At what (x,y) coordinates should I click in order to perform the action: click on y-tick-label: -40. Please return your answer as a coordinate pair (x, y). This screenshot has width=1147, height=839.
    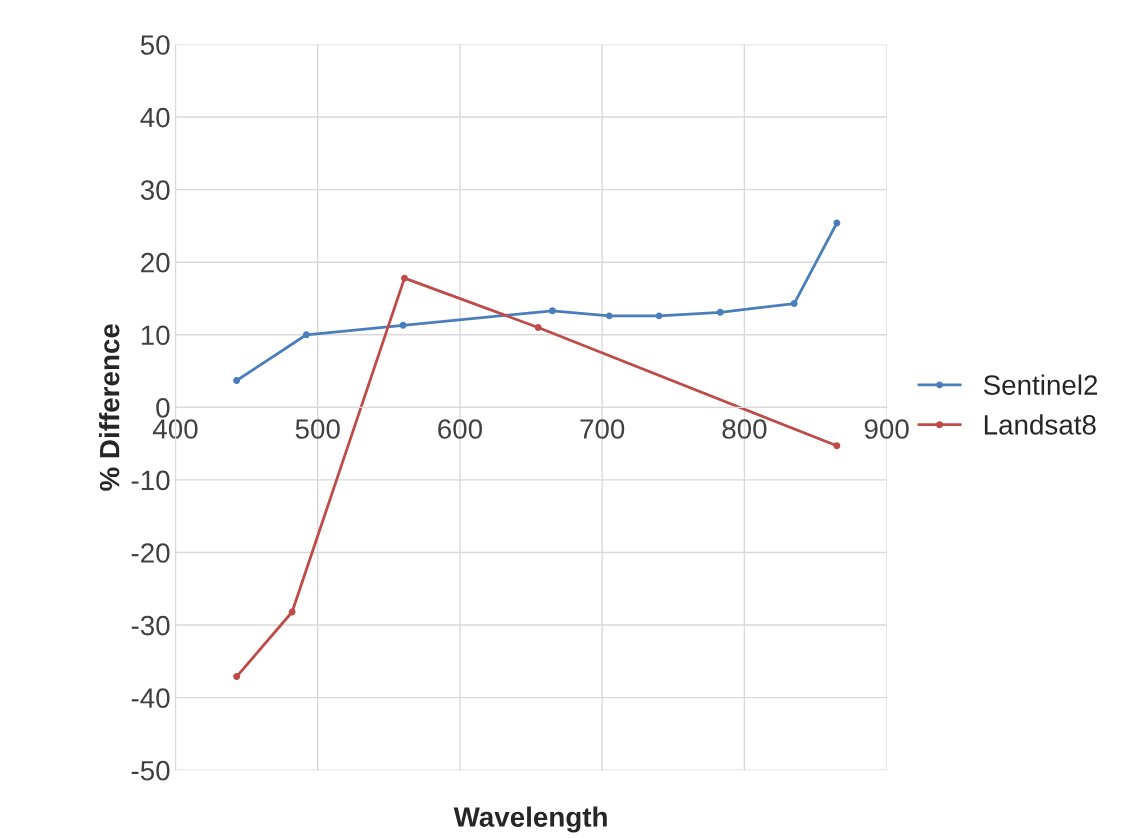
    Looking at the image, I should click on (150, 698).